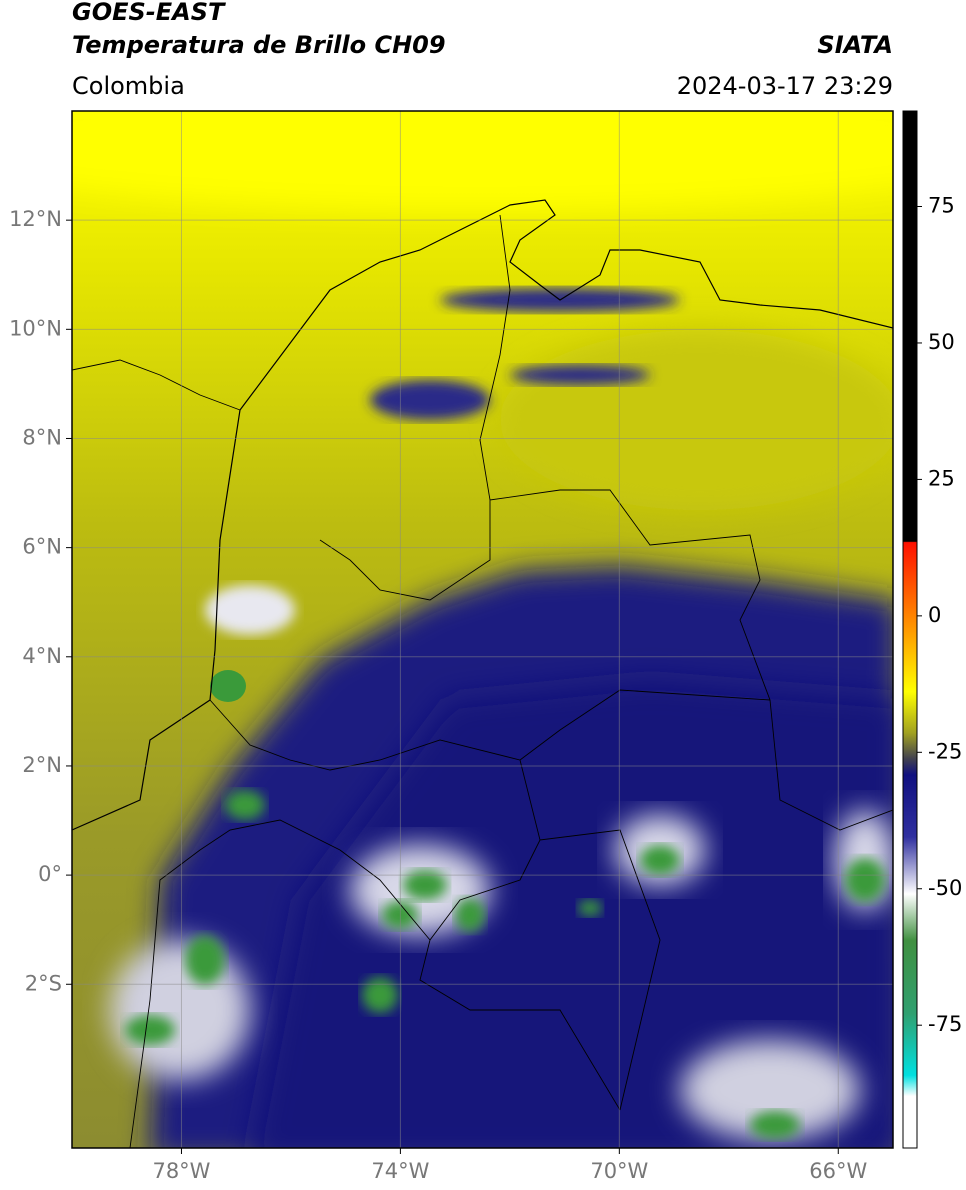 The height and width of the screenshot is (1190, 966). I want to click on y-tick-label: 10°N, so click(35, 328).